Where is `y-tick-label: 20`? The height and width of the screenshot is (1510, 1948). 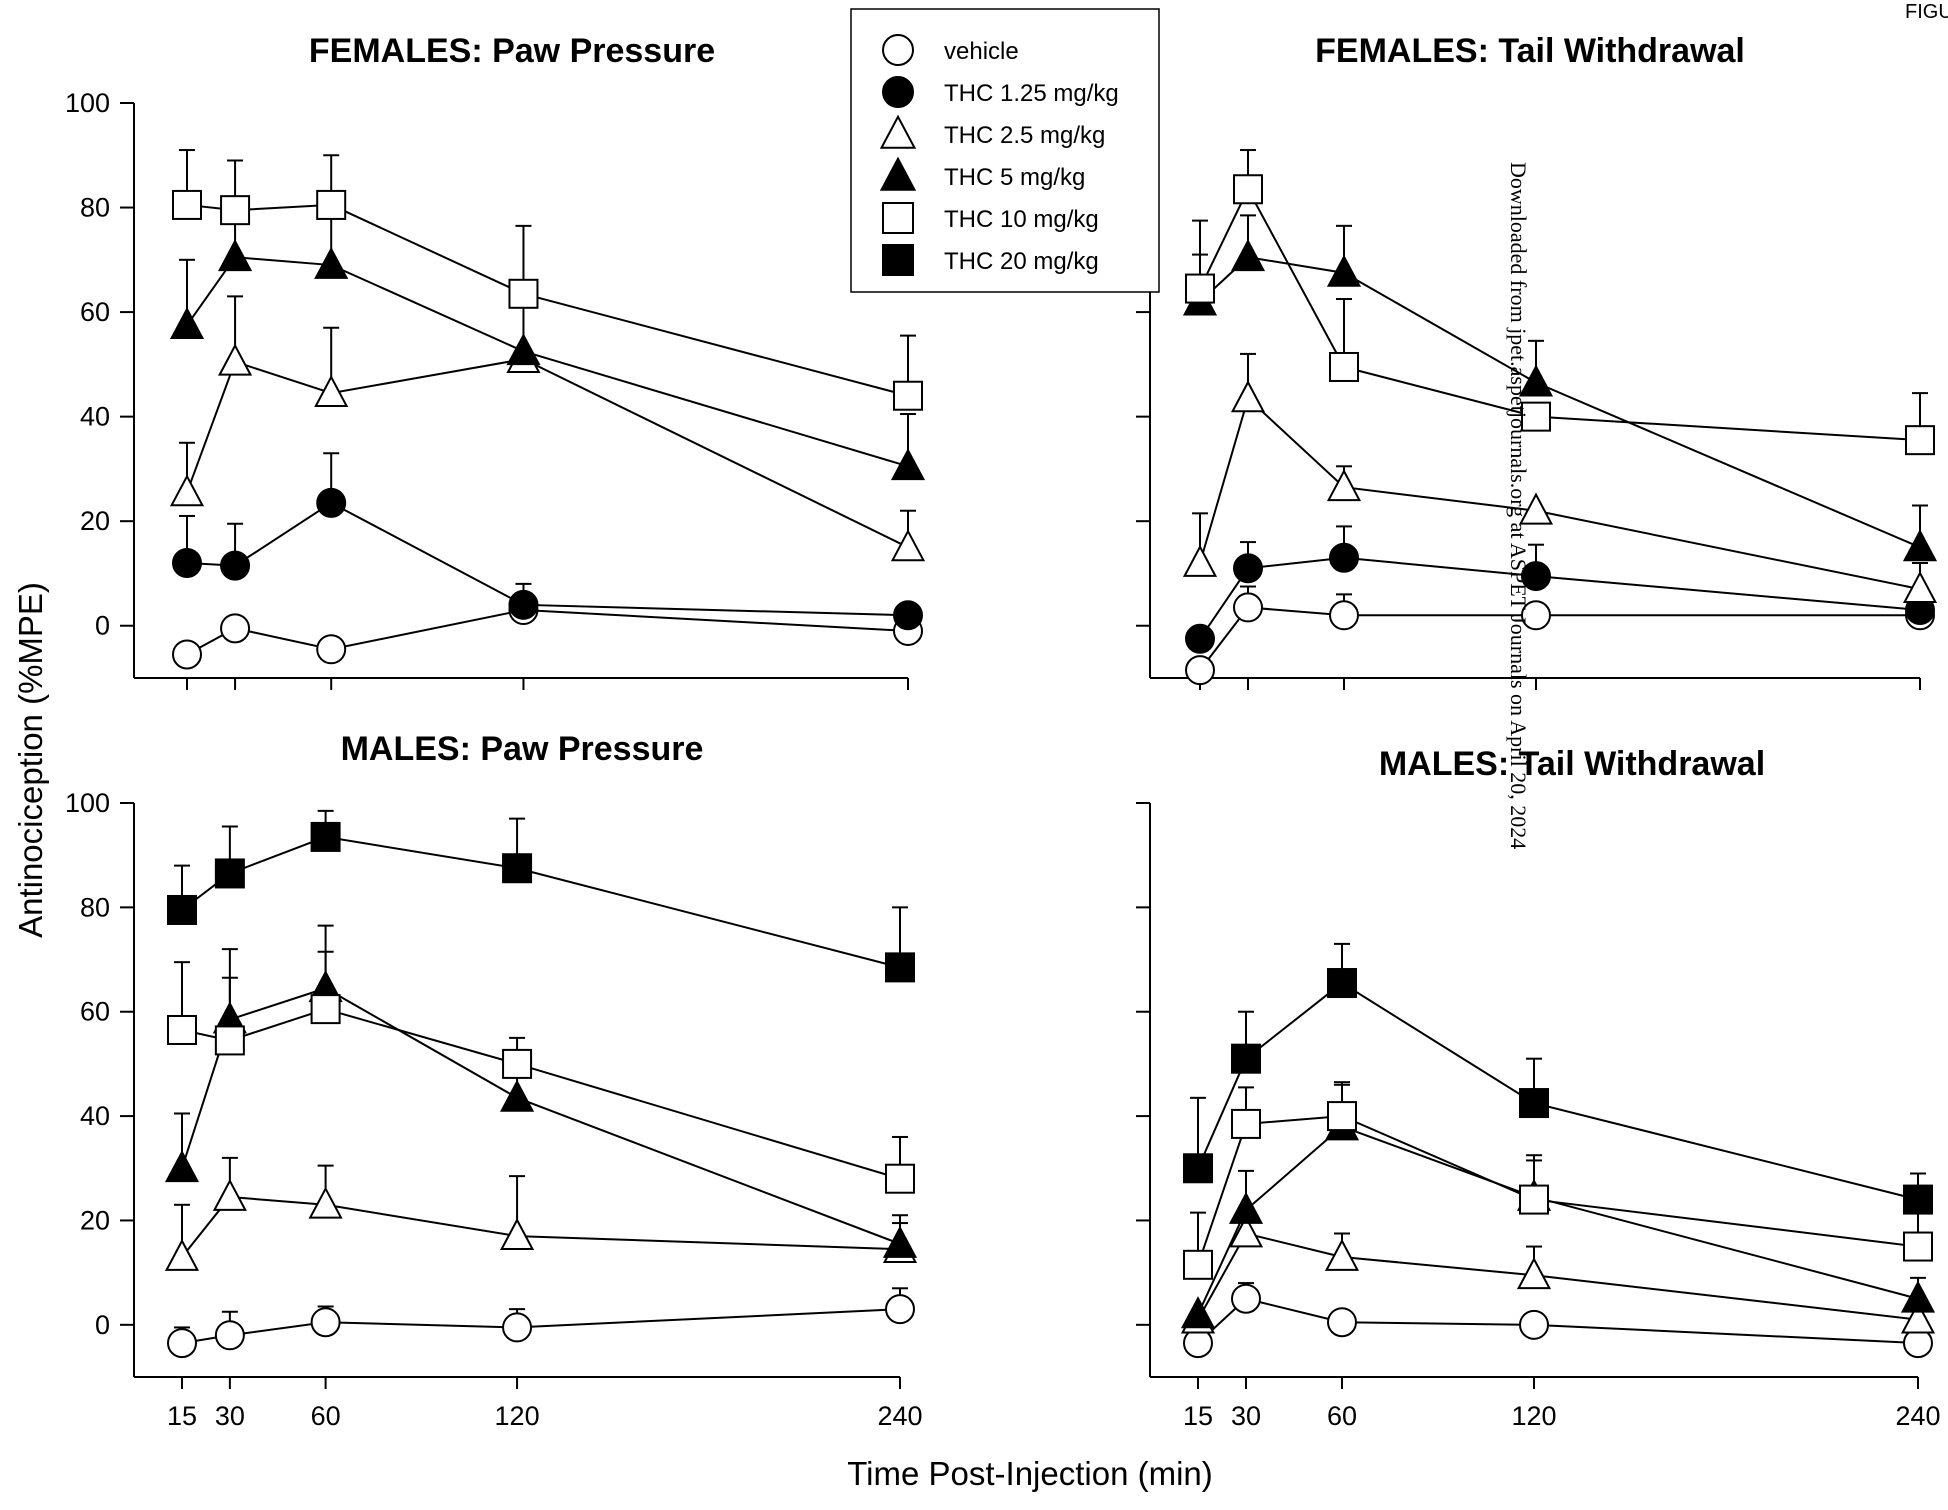 y-tick-label: 20 is located at coordinates (95, 521).